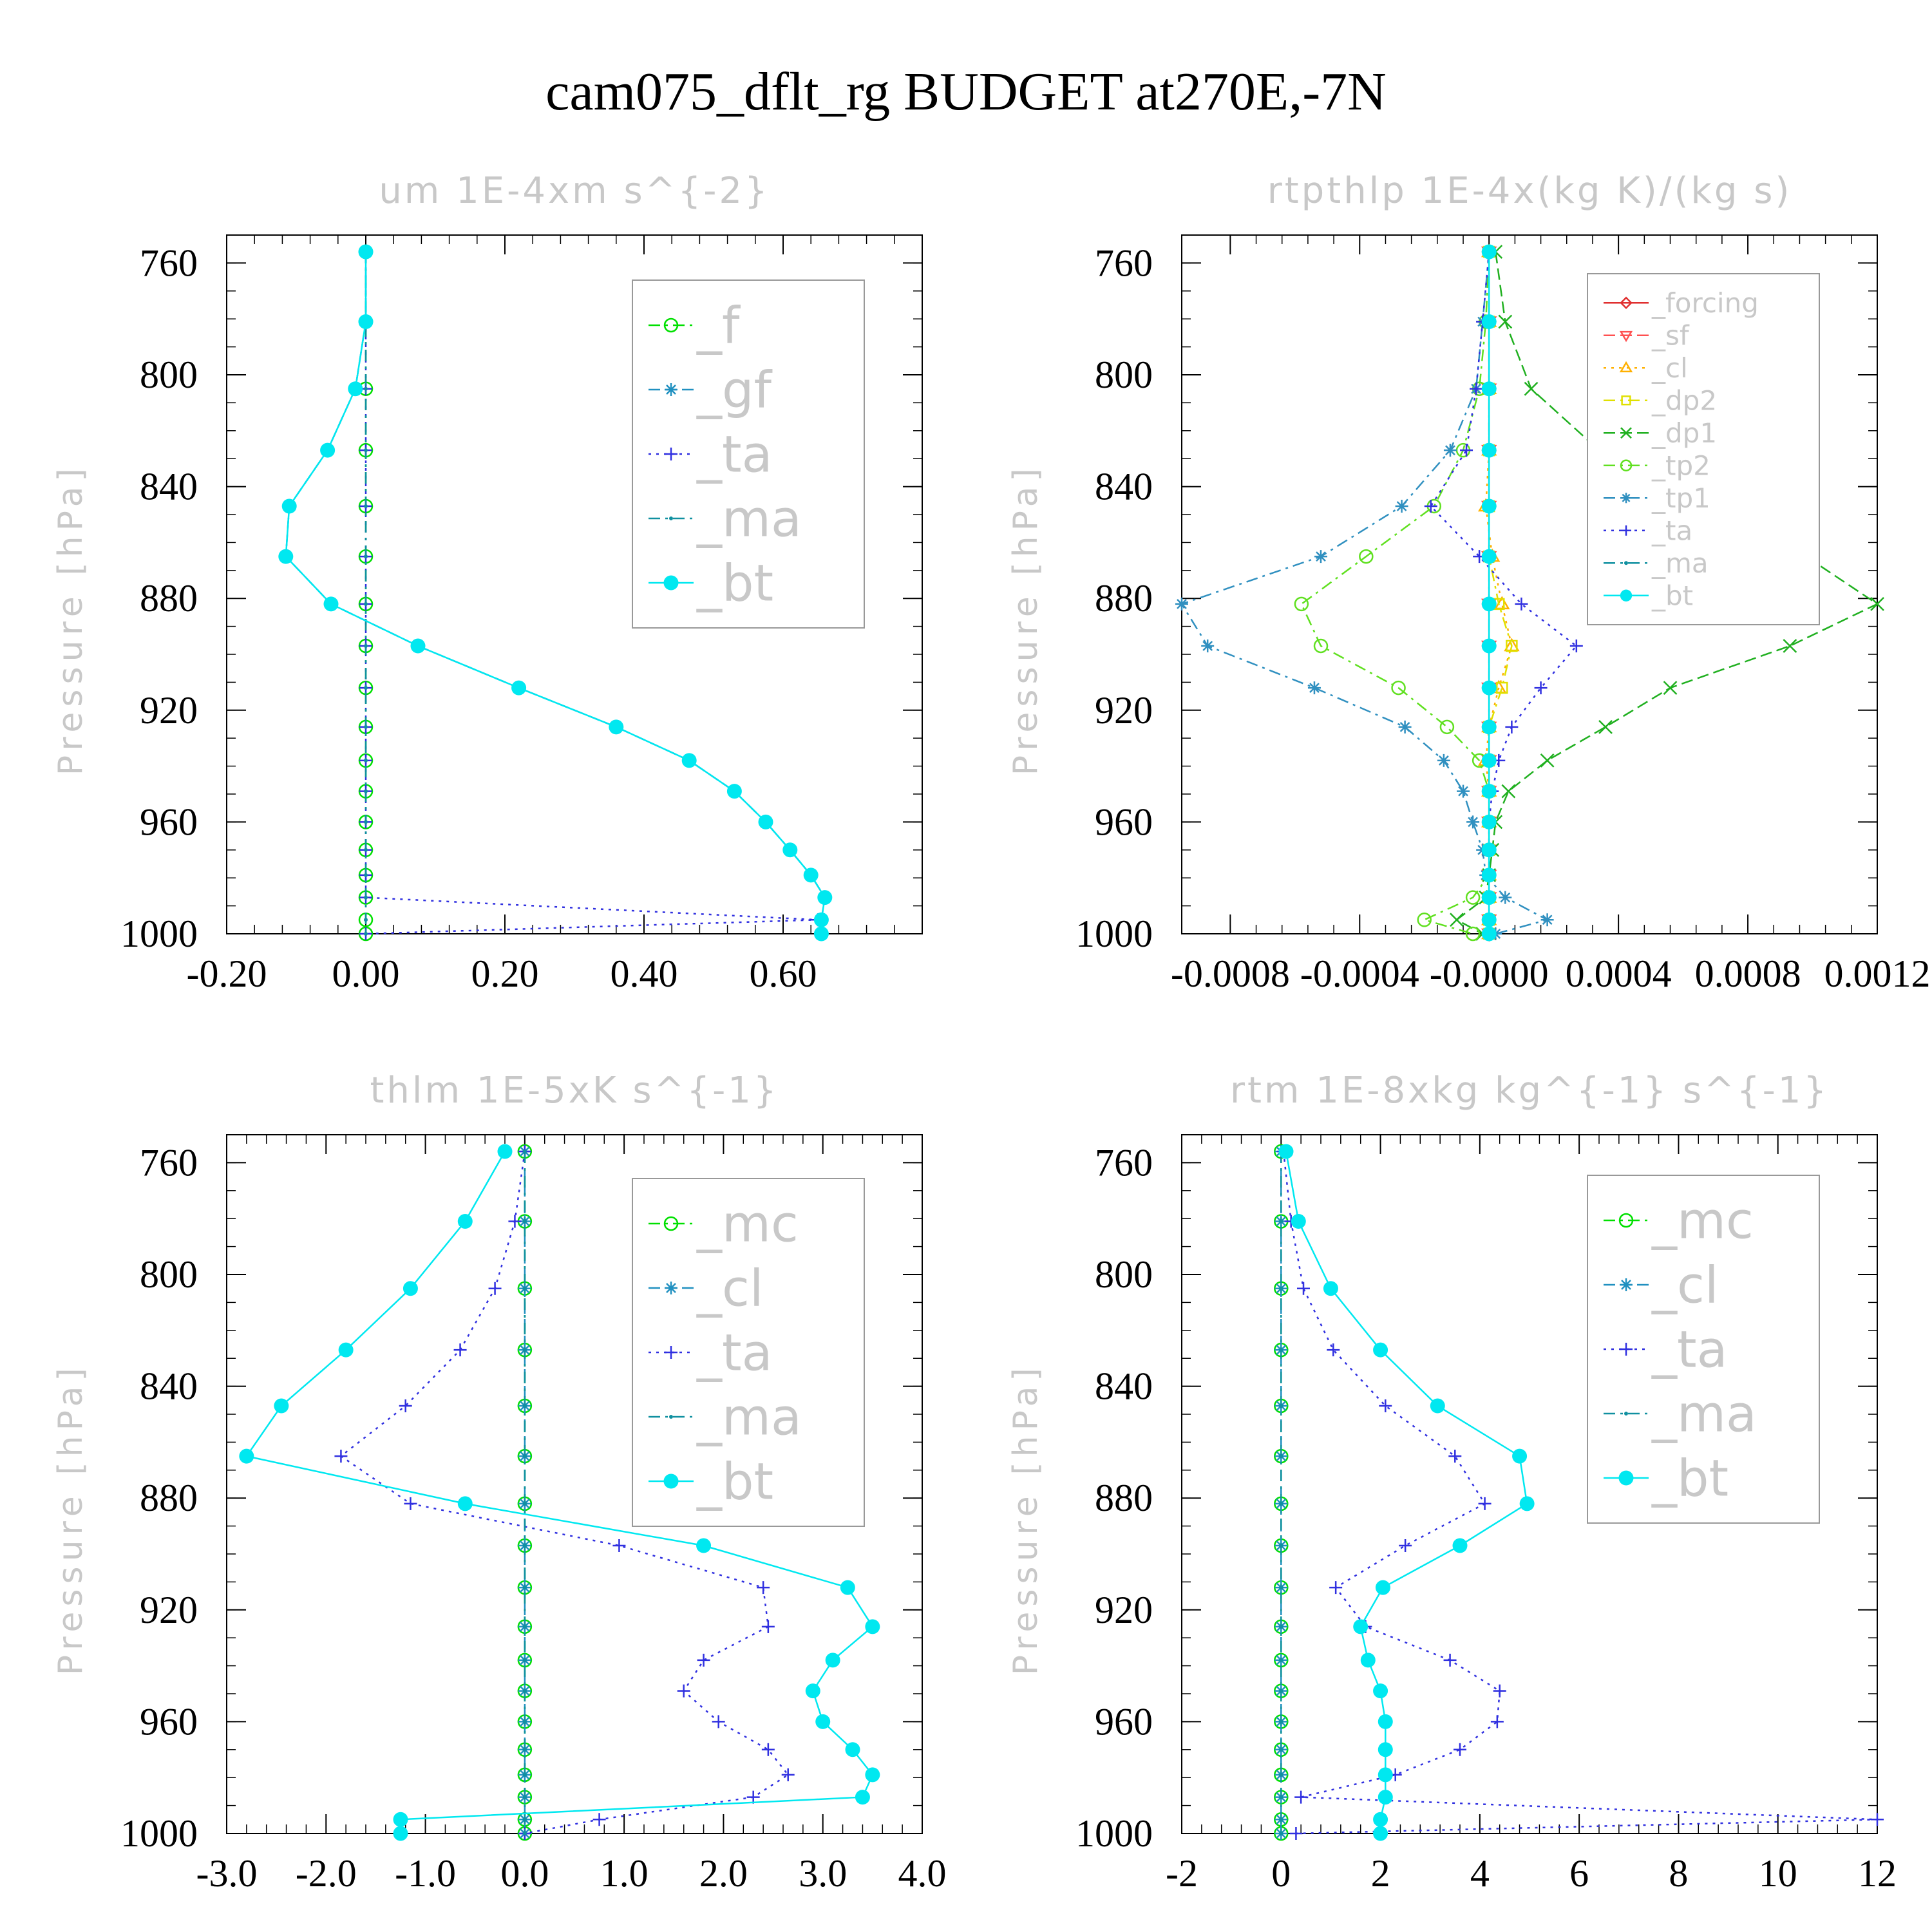 The image size is (1932, 1932). What do you see at coordinates (227, 974) in the screenshot?
I see `x-tick-label: -0.20` at bounding box center [227, 974].